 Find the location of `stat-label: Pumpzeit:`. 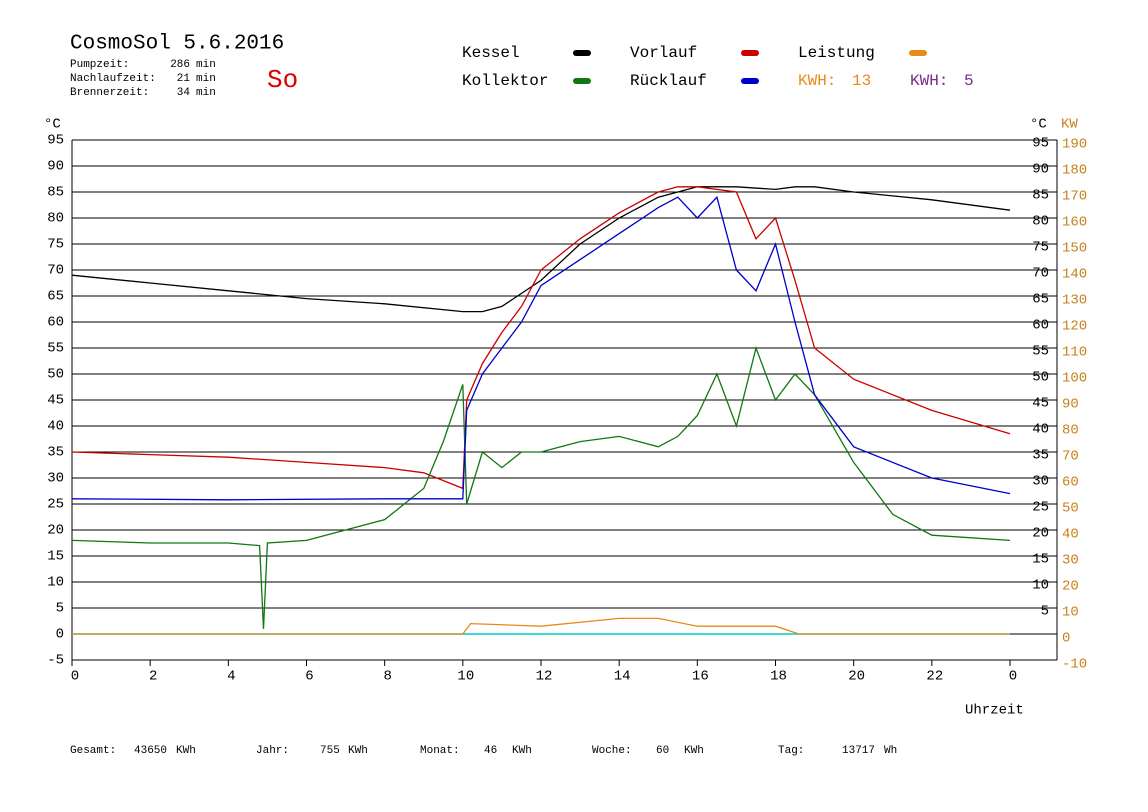

stat-label: Pumpzeit: is located at coordinates (99, 65).